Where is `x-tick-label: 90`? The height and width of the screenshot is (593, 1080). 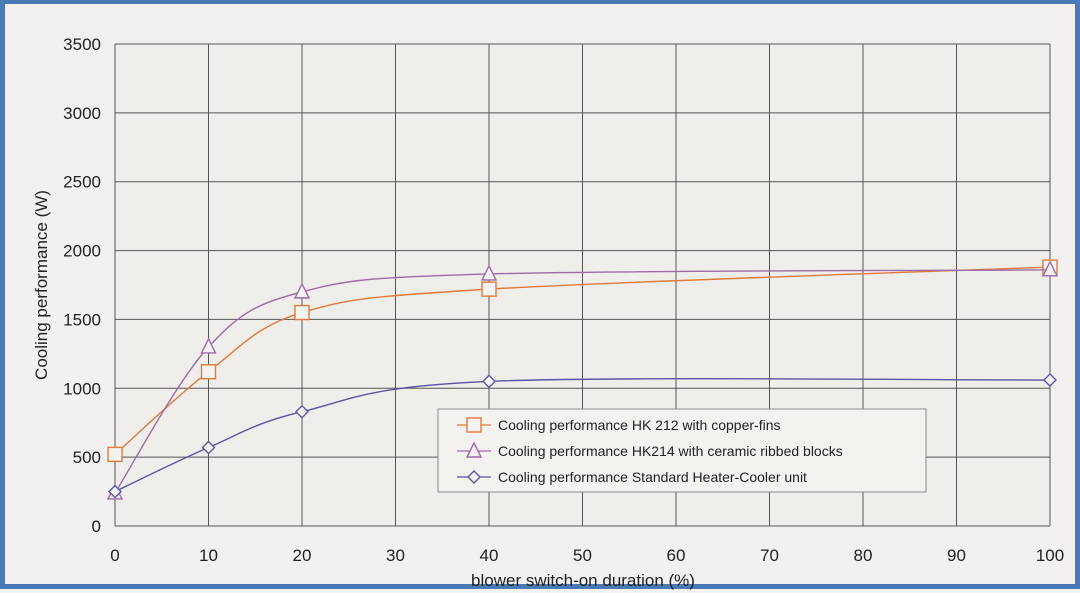
x-tick-label: 90 is located at coordinates (956, 555).